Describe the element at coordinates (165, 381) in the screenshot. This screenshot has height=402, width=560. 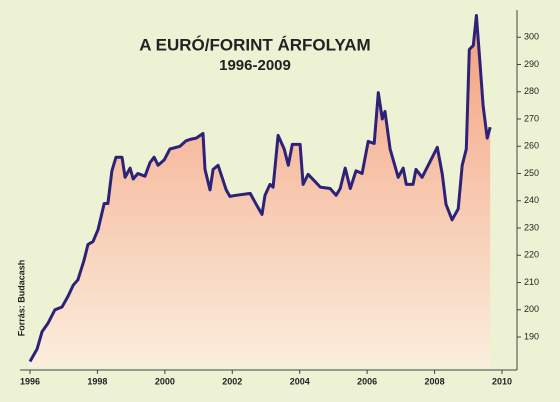
I see `x-tick-label: 2000` at that location.